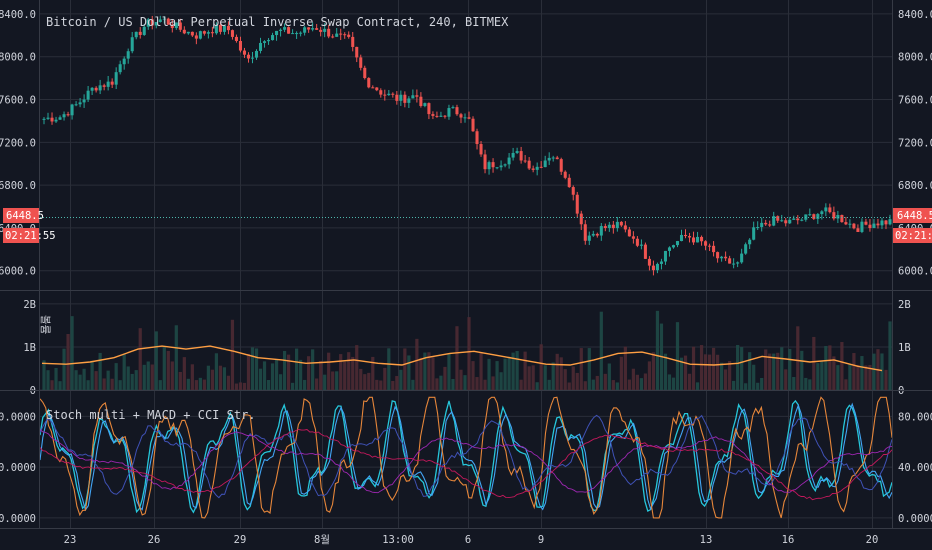 Image resolution: width=932 pixels, height=550 pixels. I want to click on macd-line, so click(466, 456).